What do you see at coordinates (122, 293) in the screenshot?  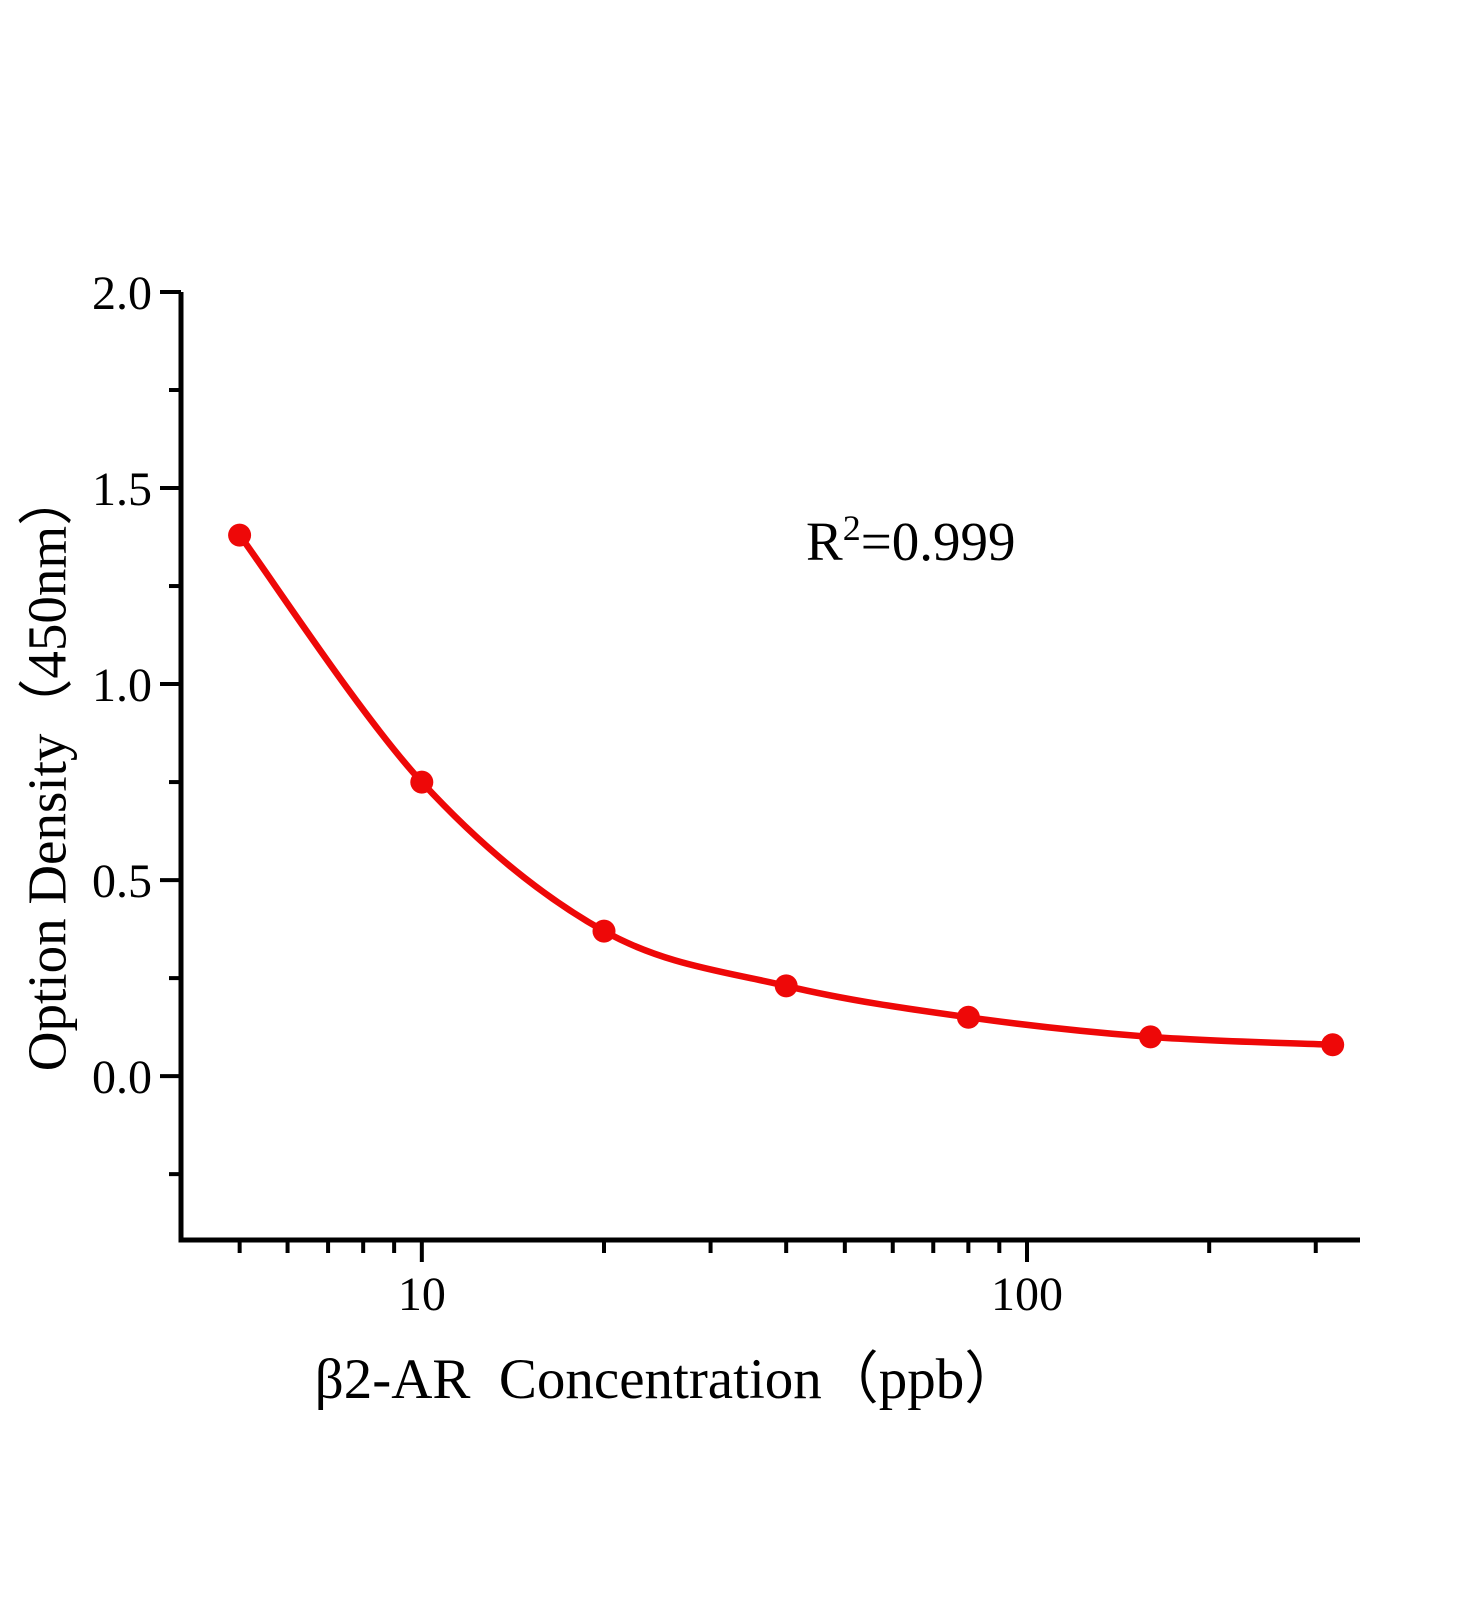 I see `y-tick-label: 2.0` at bounding box center [122, 293].